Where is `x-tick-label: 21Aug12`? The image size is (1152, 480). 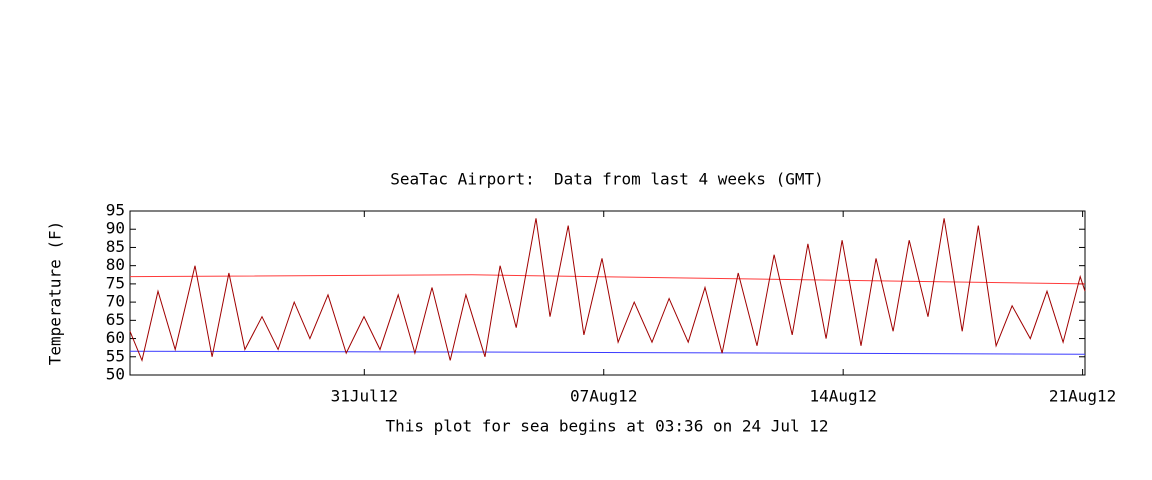 x-tick-label: 21Aug12 is located at coordinates (1082, 396).